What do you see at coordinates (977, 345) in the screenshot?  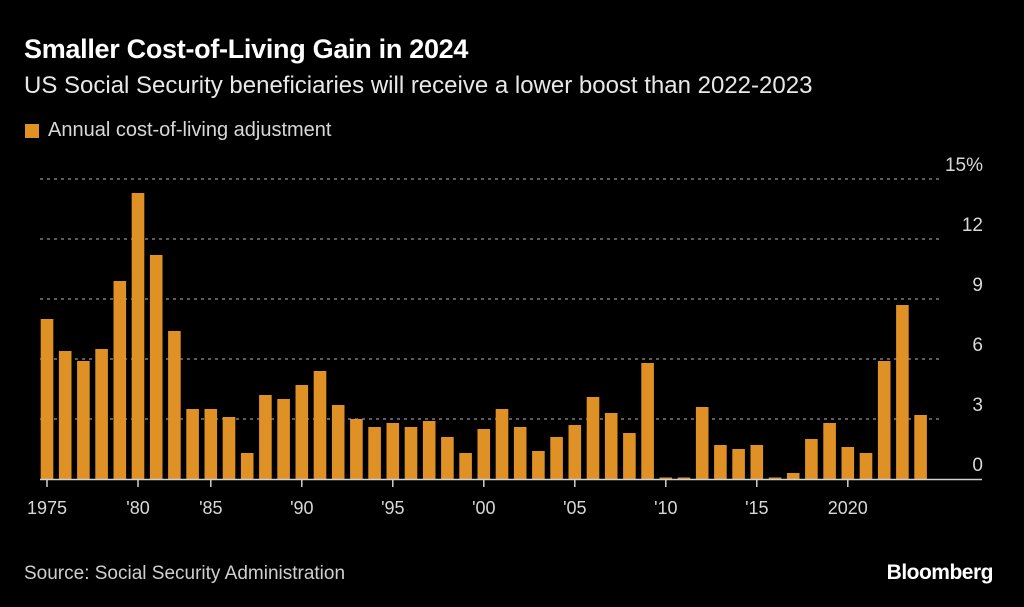 I see `y-tick-label: 6` at bounding box center [977, 345].